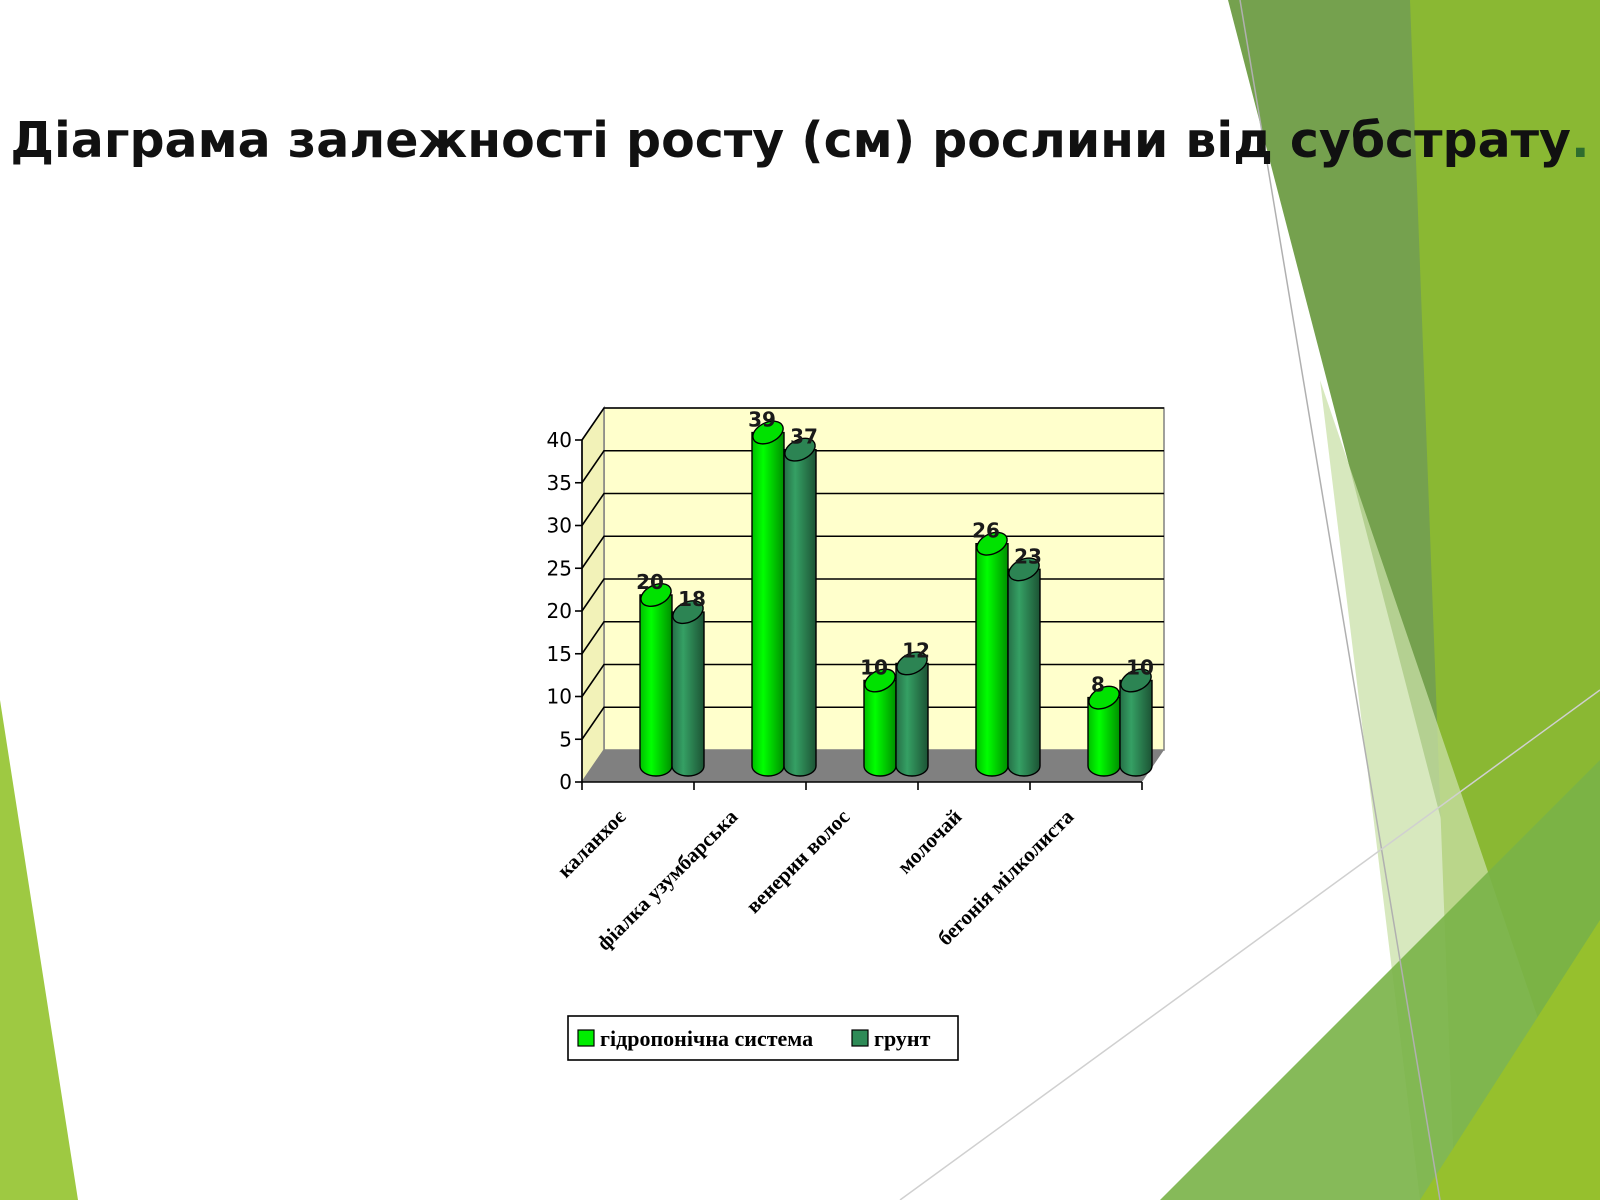  Describe the element at coordinates (559, 440) in the screenshot. I see `y-tick-label: 40` at that location.